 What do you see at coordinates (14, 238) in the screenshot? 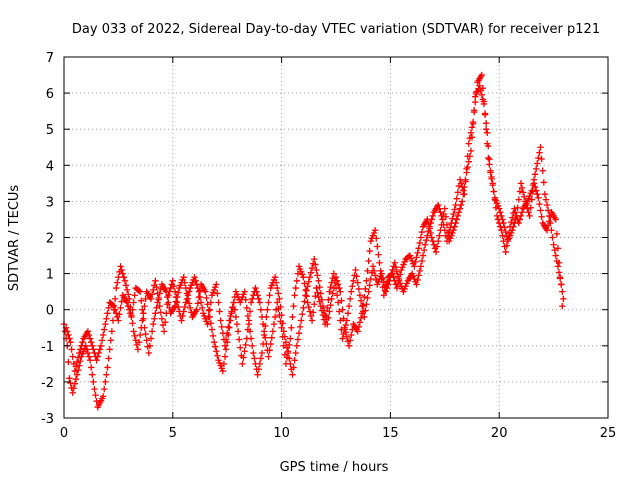
I see `y-axis-label: SDTVAR / TECUs` at bounding box center [14, 238].